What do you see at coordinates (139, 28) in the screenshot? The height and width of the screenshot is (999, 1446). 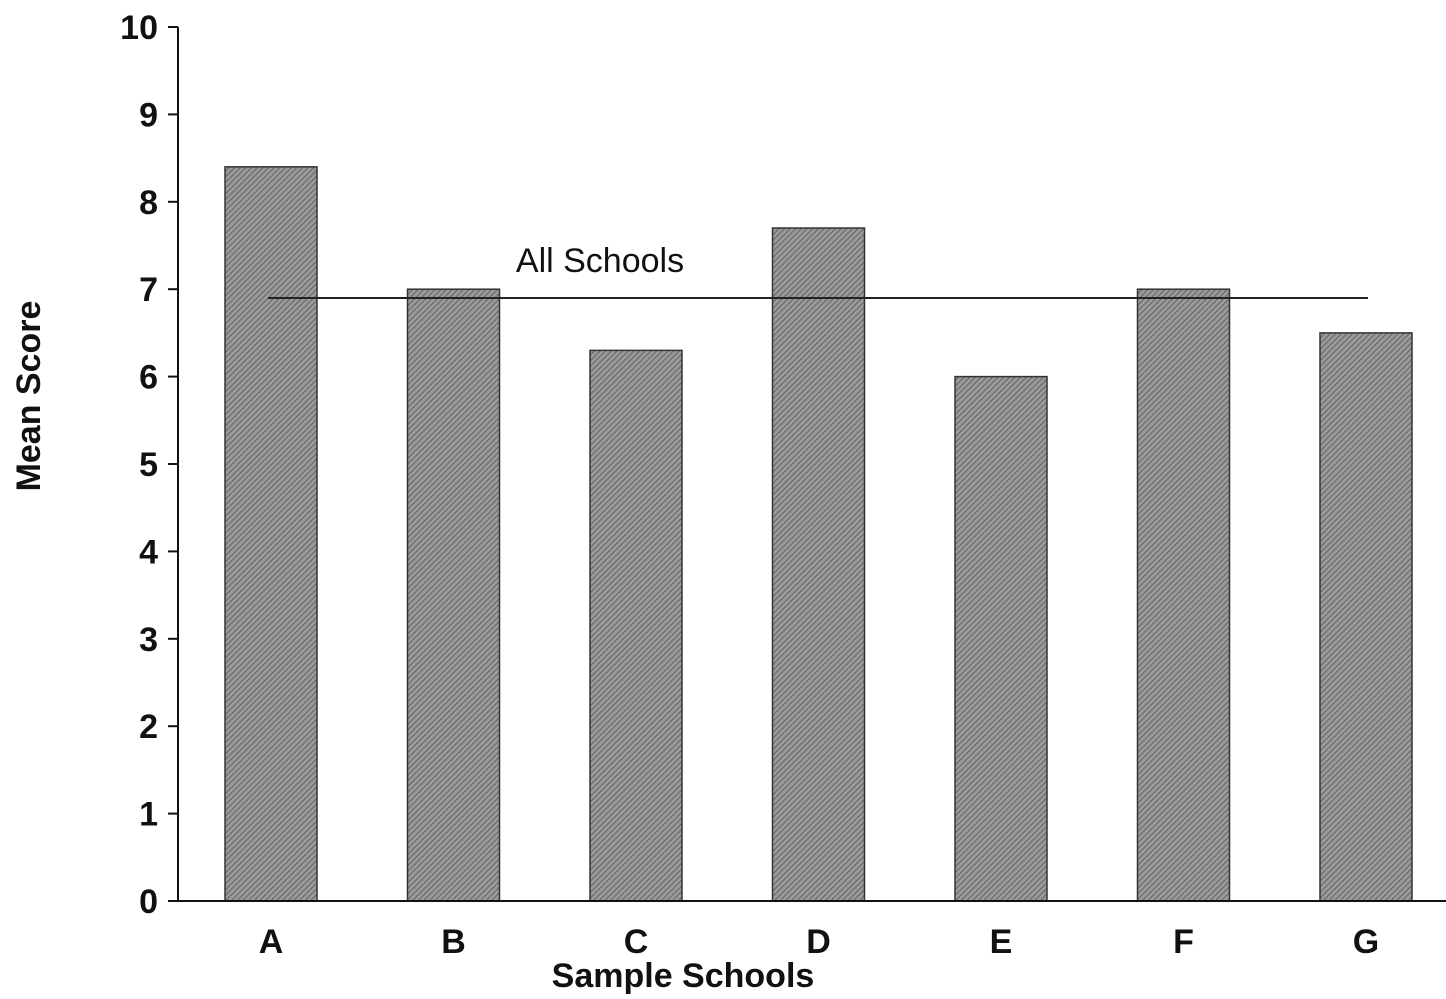 I see `y-tick-label-10: 10` at bounding box center [139, 28].